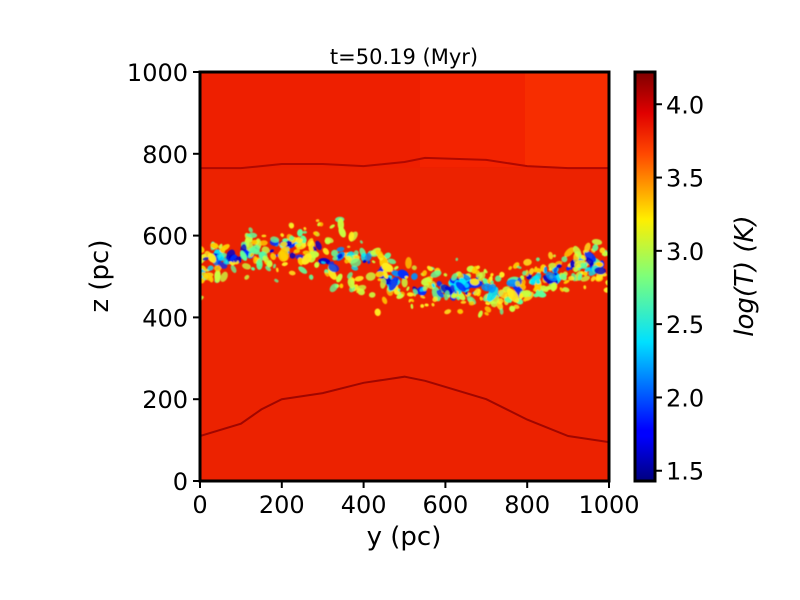  Describe the element at coordinates (282, 505) in the screenshot. I see `x-tick-label: 200` at that location.